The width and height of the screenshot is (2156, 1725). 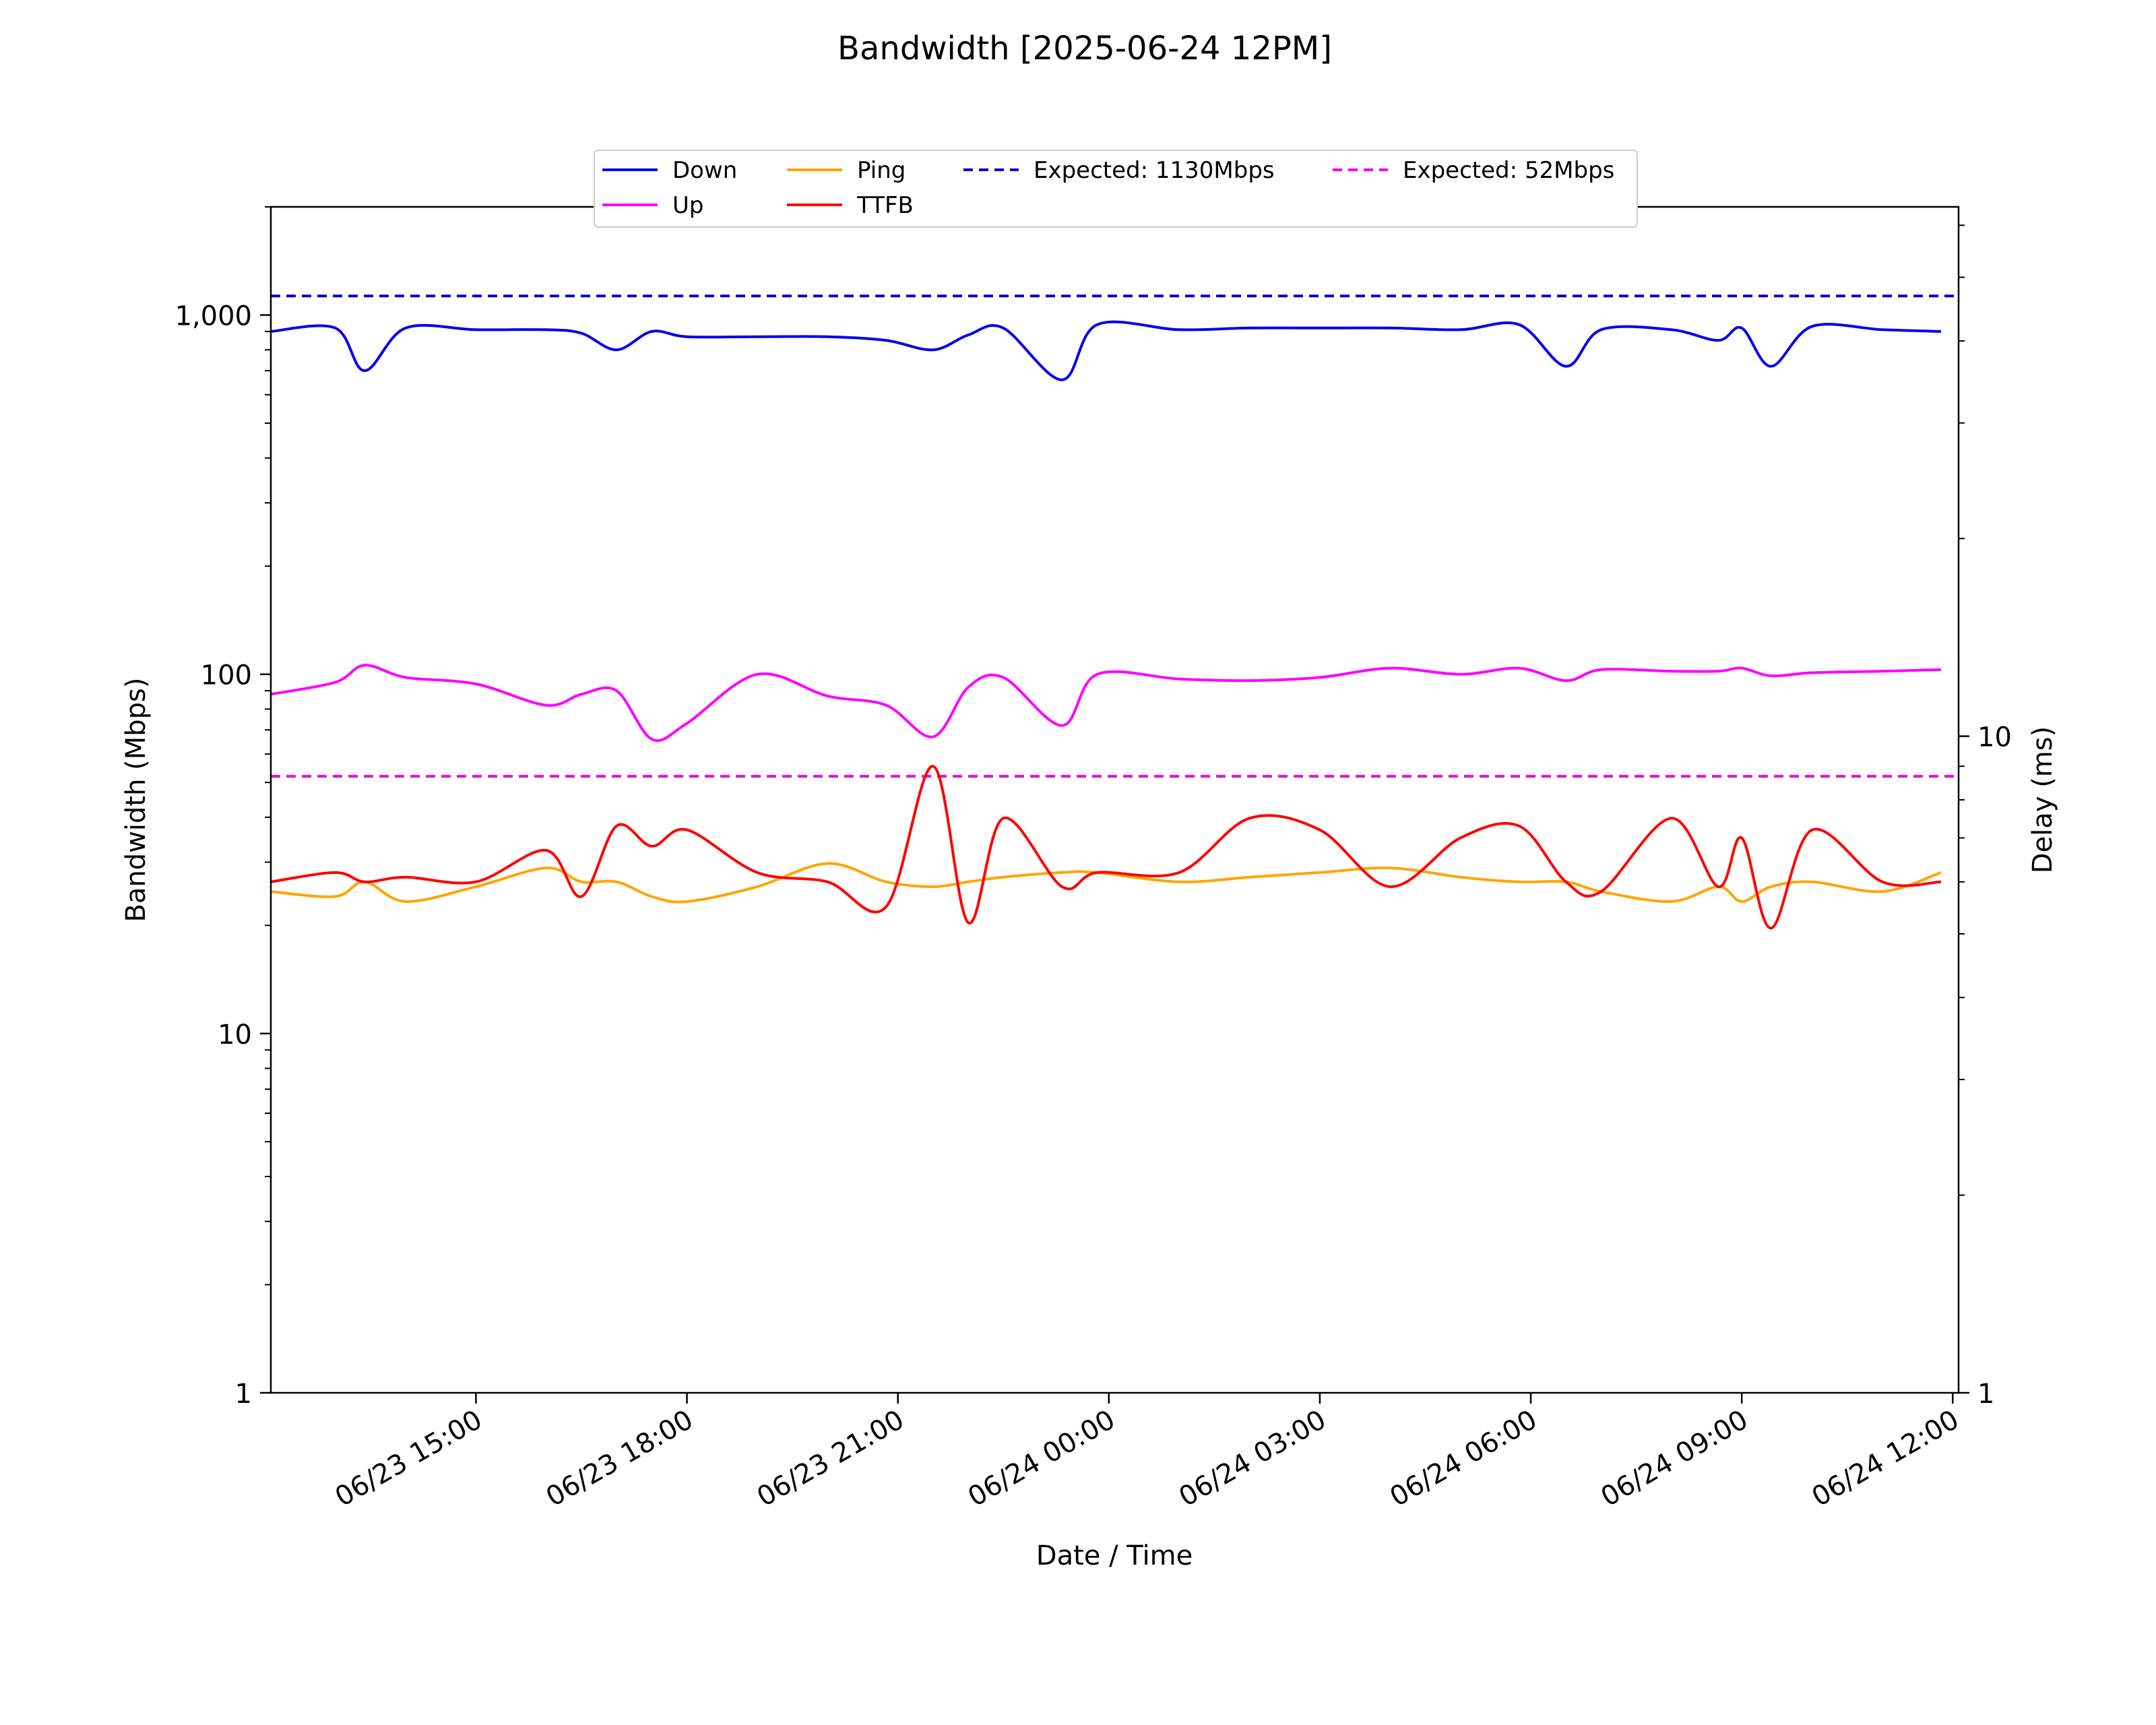 I want to click on series-line-ttfb, so click(x=1105, y=848).